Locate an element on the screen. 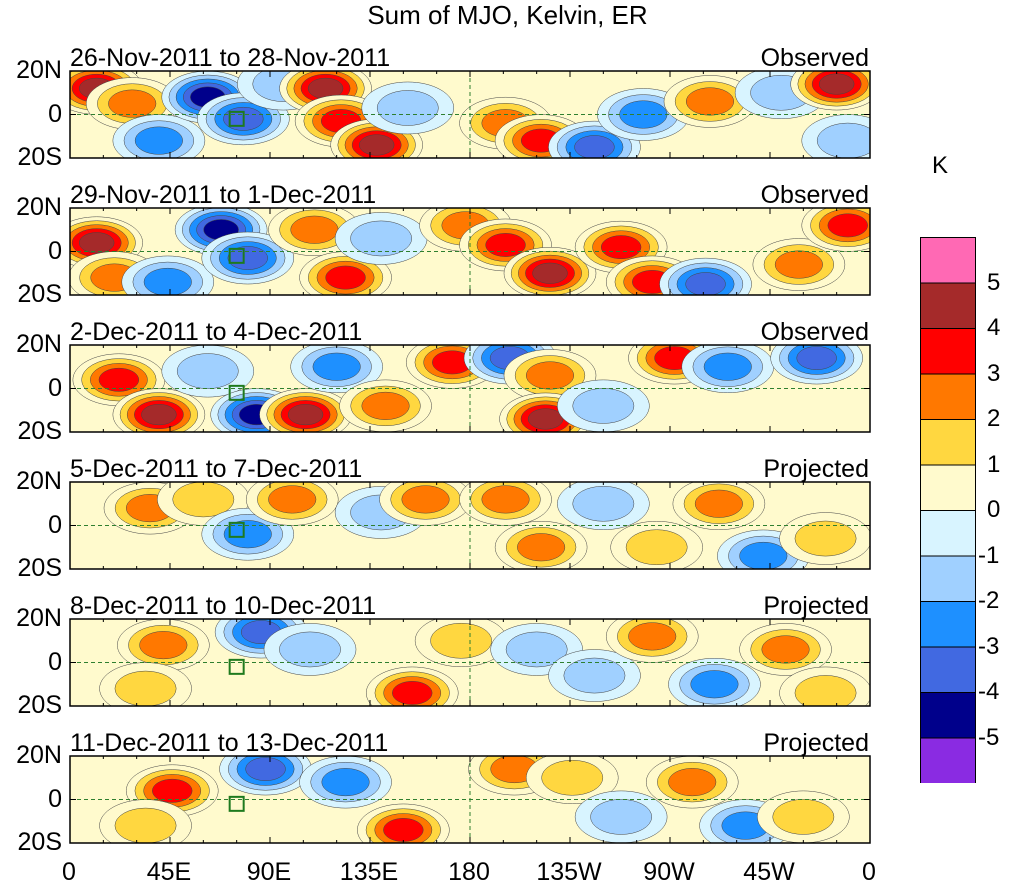  colorbar-tick-label: 3 is located at coordinates (994, 373).